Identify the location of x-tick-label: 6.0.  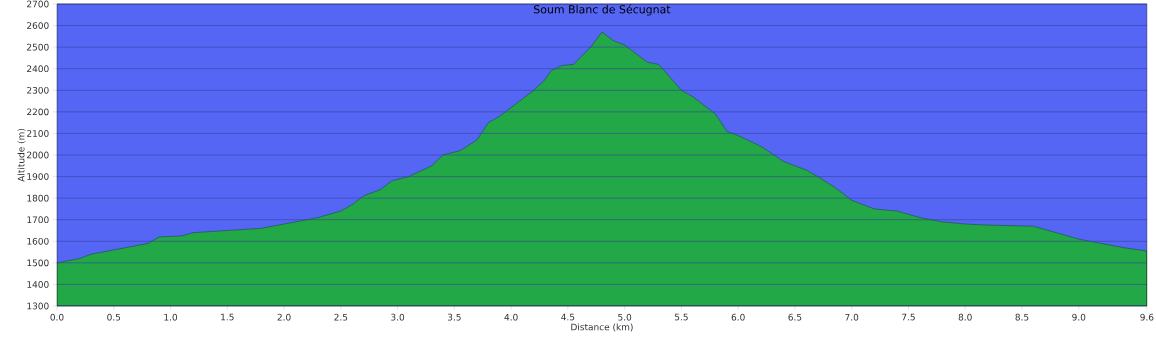
(738, 317).